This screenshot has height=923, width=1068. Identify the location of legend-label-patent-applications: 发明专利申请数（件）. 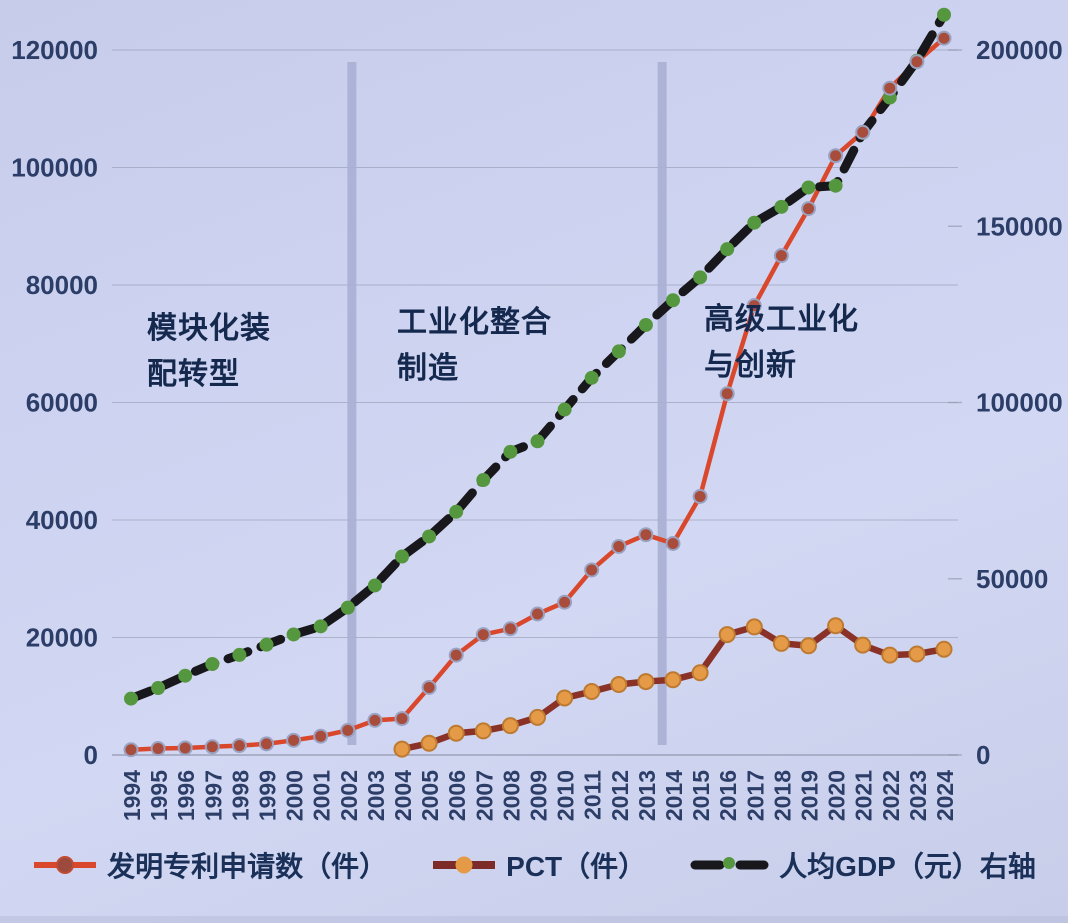
(247, 866).